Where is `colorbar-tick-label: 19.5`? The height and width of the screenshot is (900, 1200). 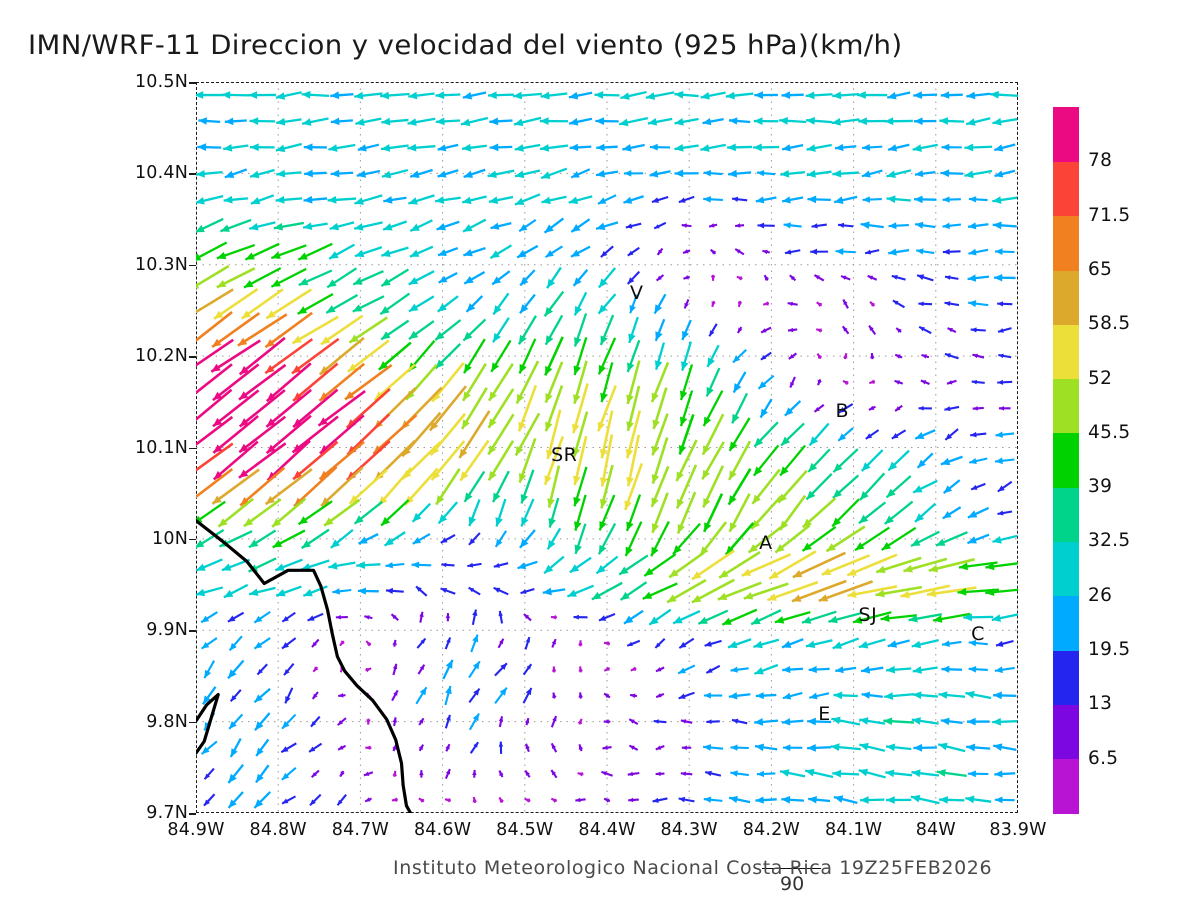 colorbar-tick-label: 19.5 is located at coordinates (1109, 650).